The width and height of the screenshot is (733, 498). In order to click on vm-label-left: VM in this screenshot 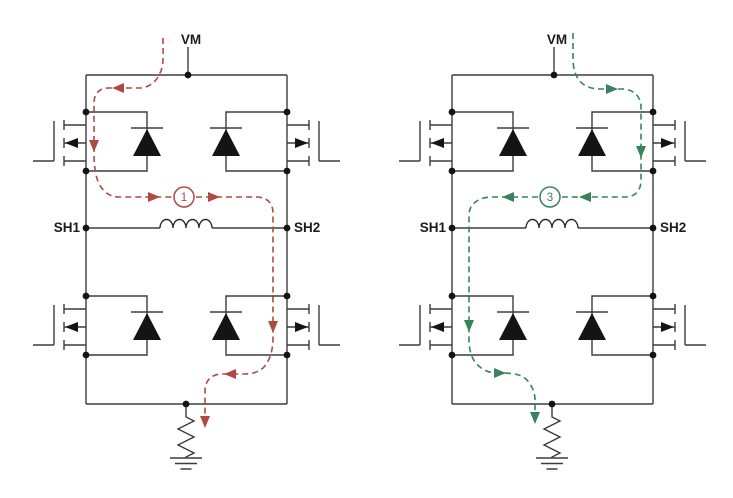, I will do `click(191, 39)`.